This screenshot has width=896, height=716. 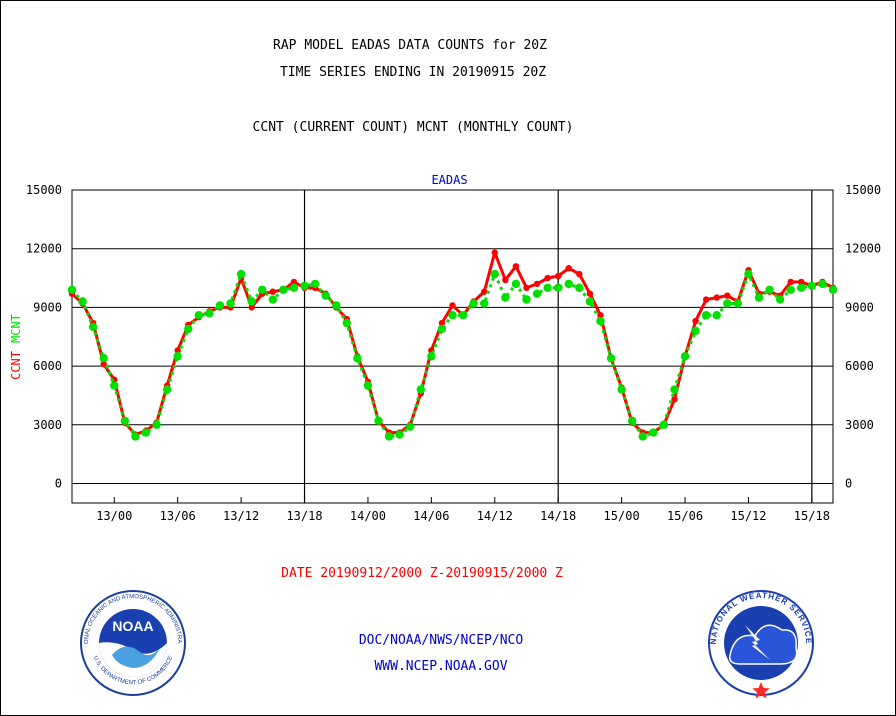 What do you see at coordinates (44, 249) in the screenshot?
I see `y-tick-label-left: 12000` at bounding box center [44, 249].